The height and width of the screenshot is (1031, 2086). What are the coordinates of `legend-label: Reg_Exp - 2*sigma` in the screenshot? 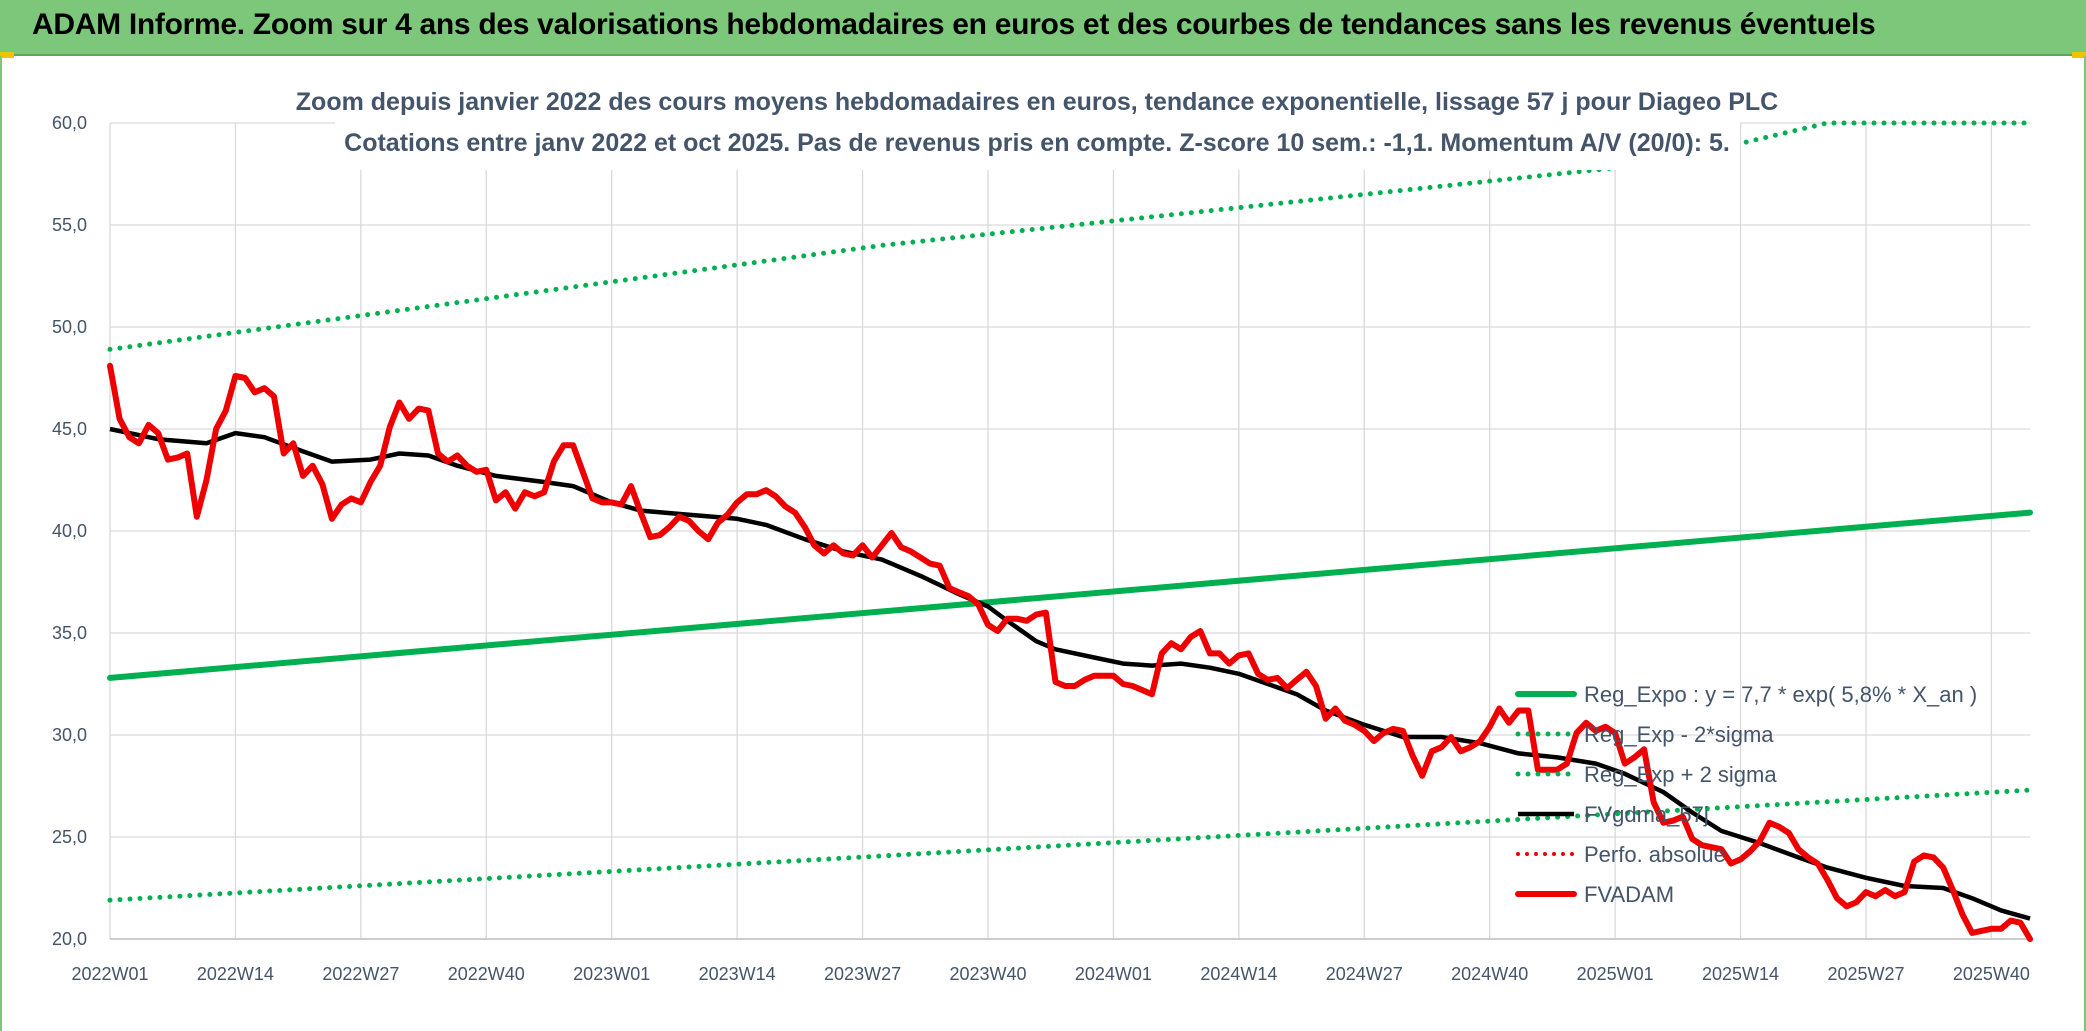 It's located at (1679, 734).